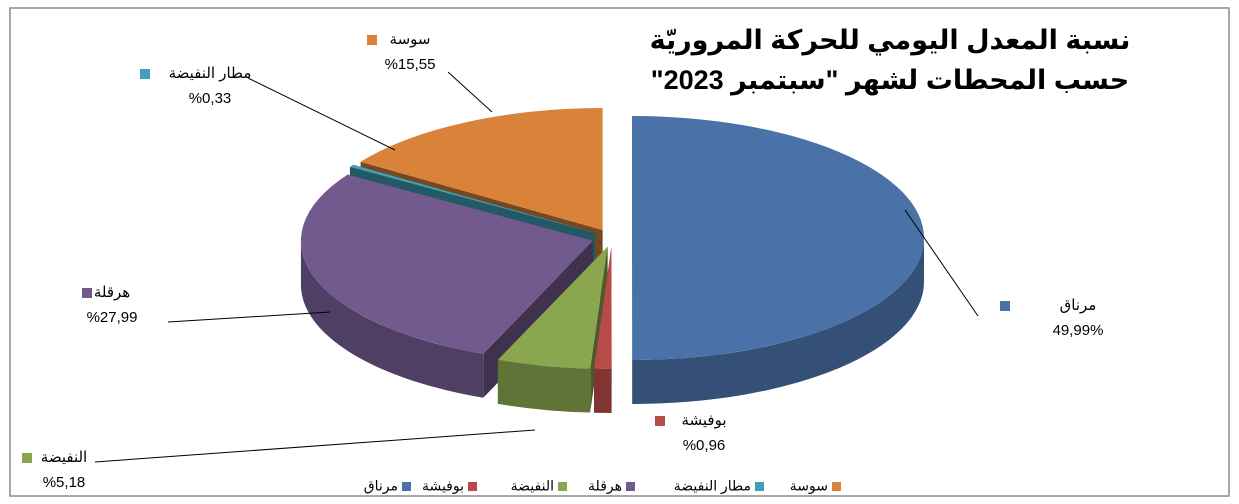 The width and height of the screenshot is (1239, 504). I want to click on data-label-value: %0,33, so click(210, 98).